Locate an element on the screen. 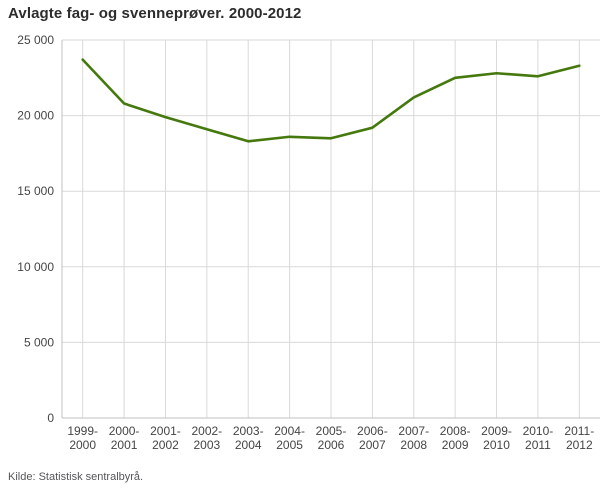  x-tick-label: 2007-2008 is located at coordinates (413, 438).